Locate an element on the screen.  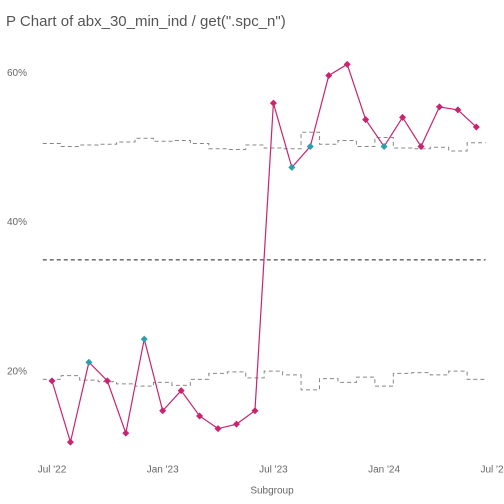
x-tick-label: Jul '24 is located at coordinates (492, 470).